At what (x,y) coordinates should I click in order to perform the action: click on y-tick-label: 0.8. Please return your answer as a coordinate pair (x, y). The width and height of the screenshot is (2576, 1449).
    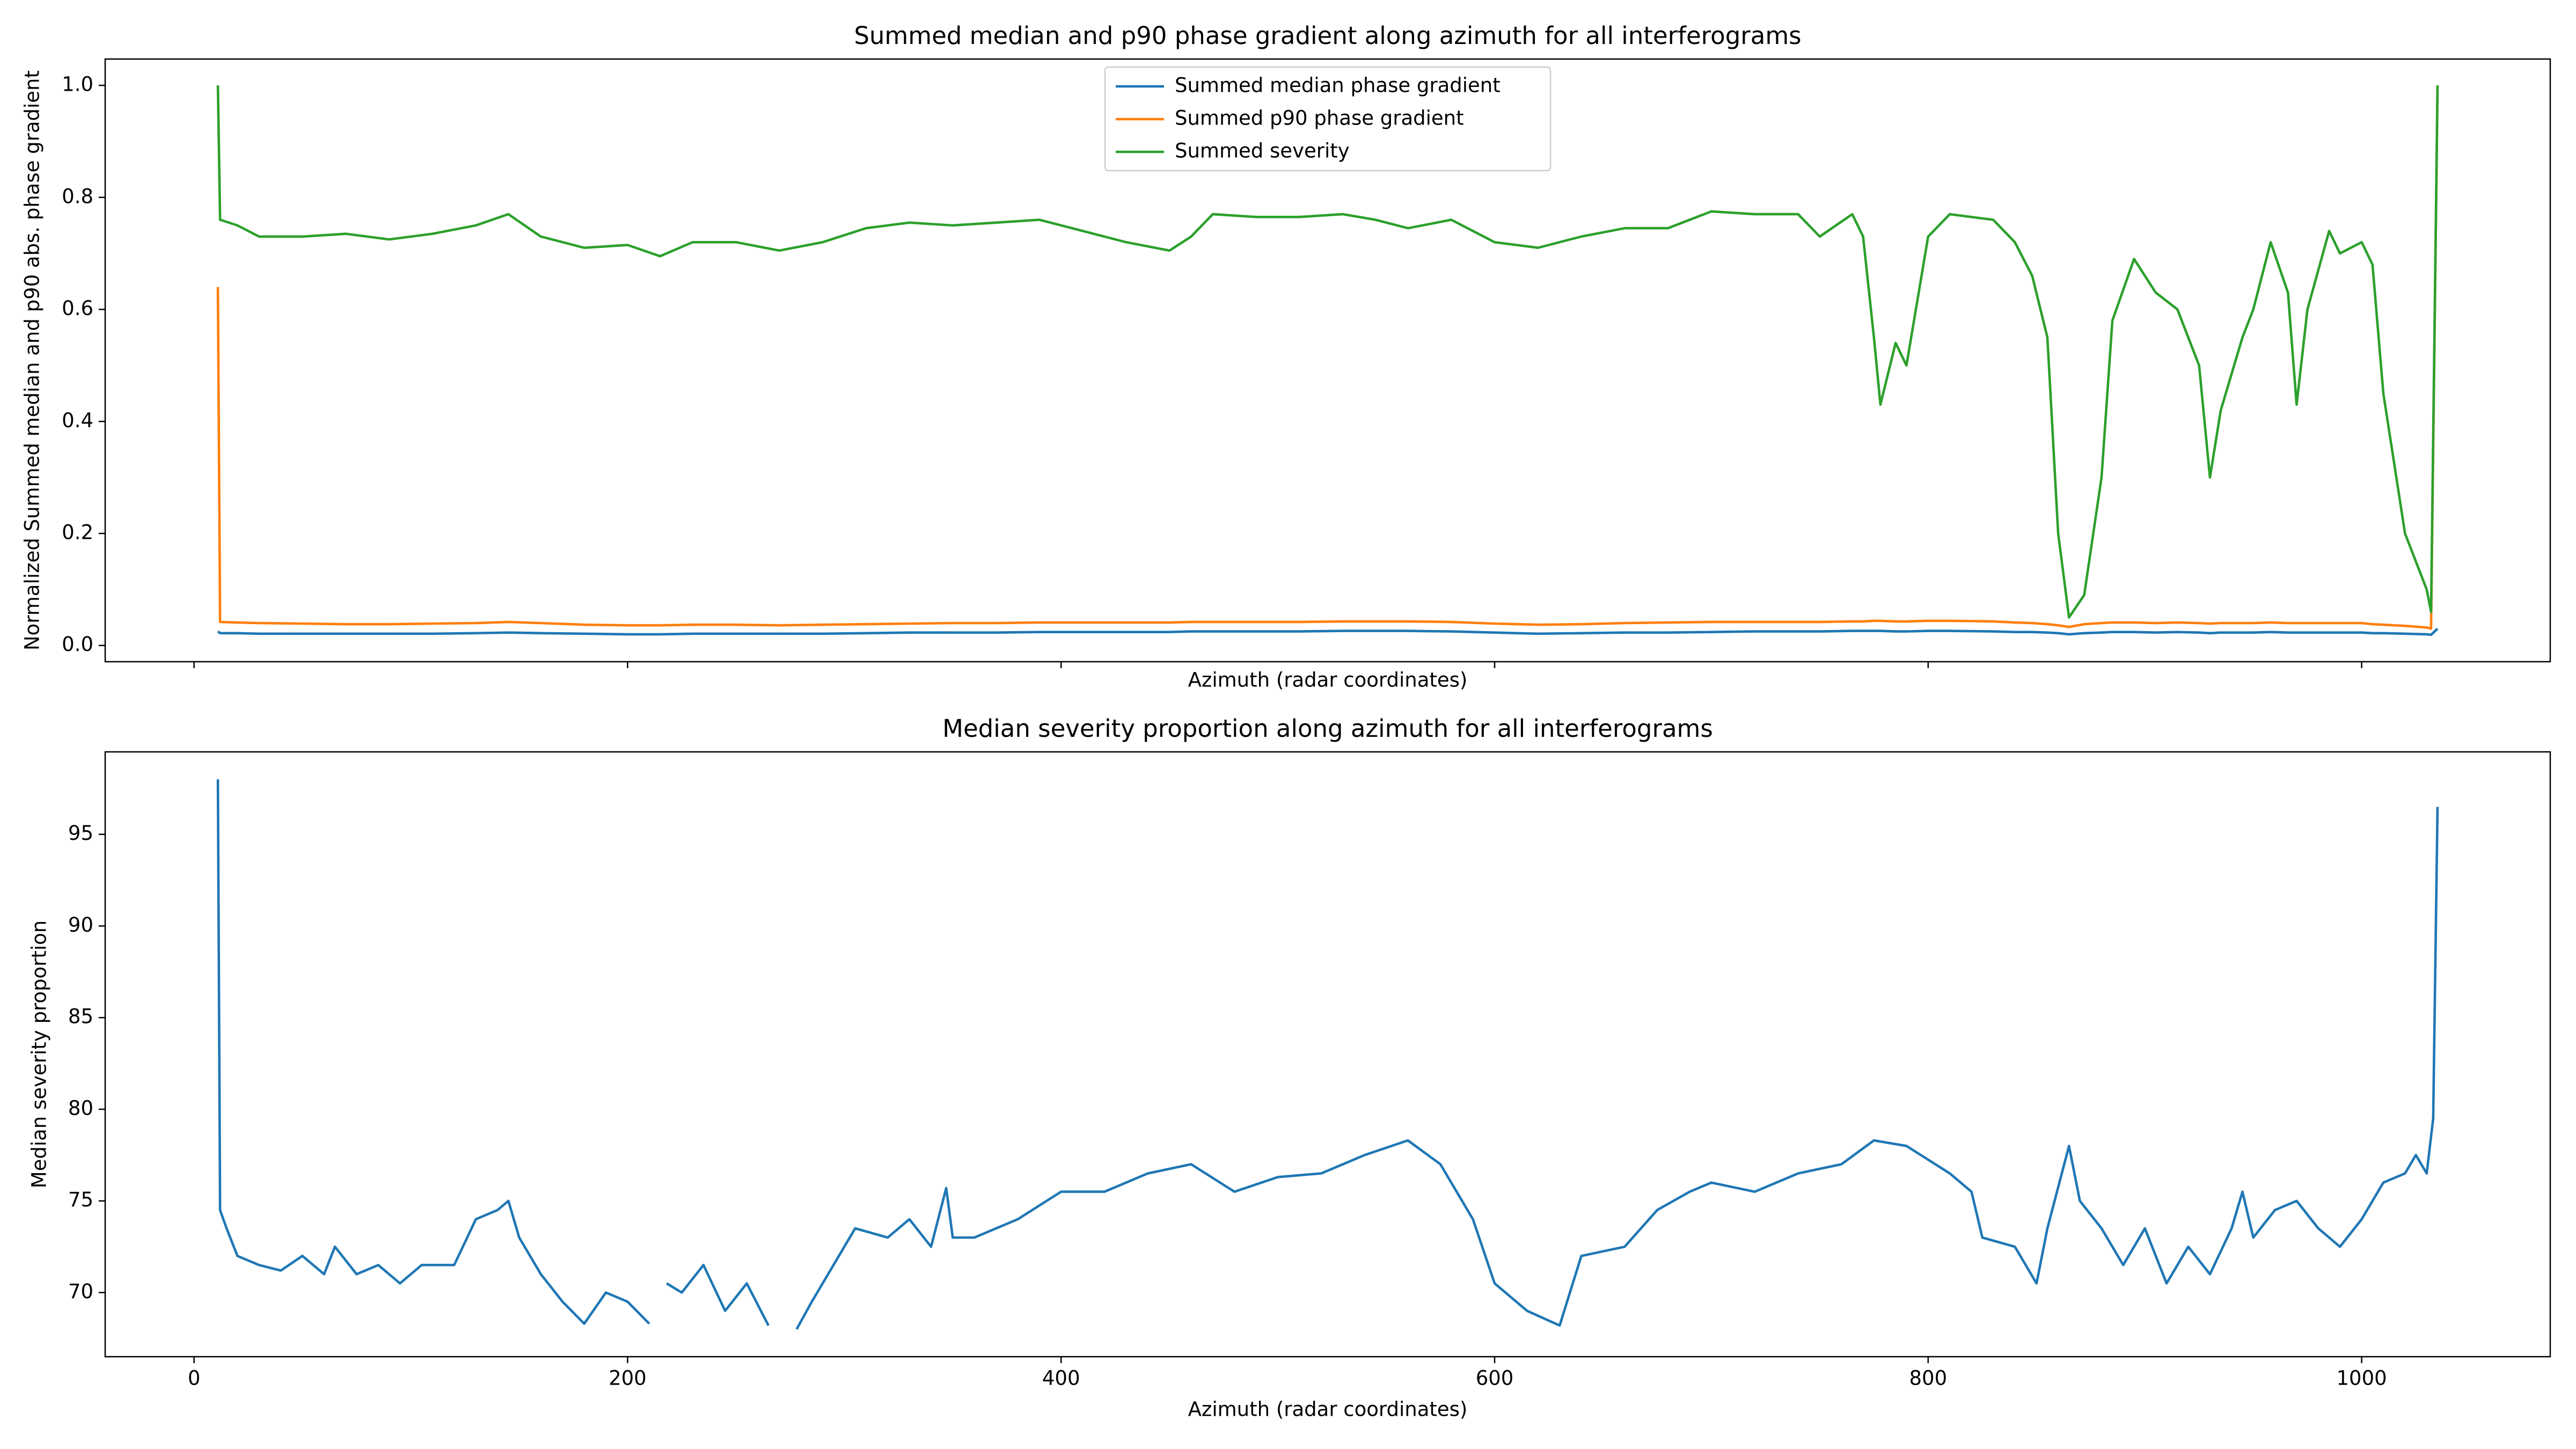
    Looking at the image, I should click on (77, 196).